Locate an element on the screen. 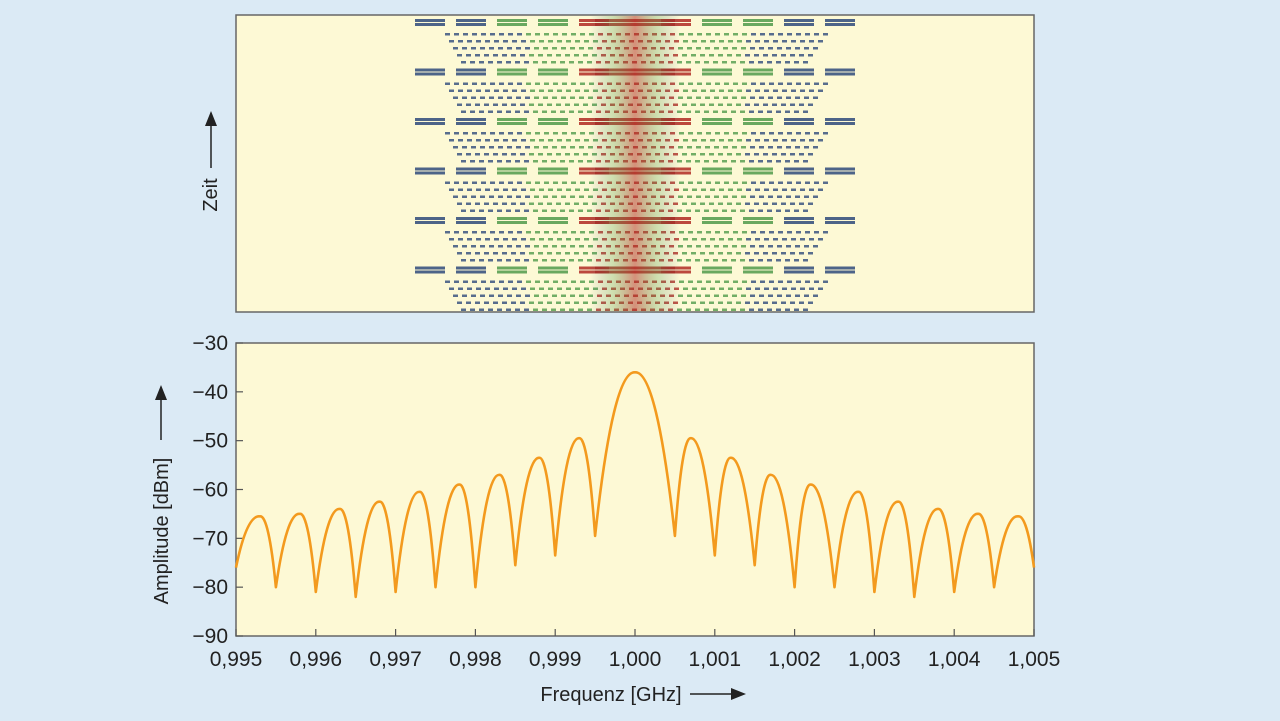 Image resolution: width=1280 pixels, height=721 pixels. y-tick-label: −70 is located at coordinates (210, 538).